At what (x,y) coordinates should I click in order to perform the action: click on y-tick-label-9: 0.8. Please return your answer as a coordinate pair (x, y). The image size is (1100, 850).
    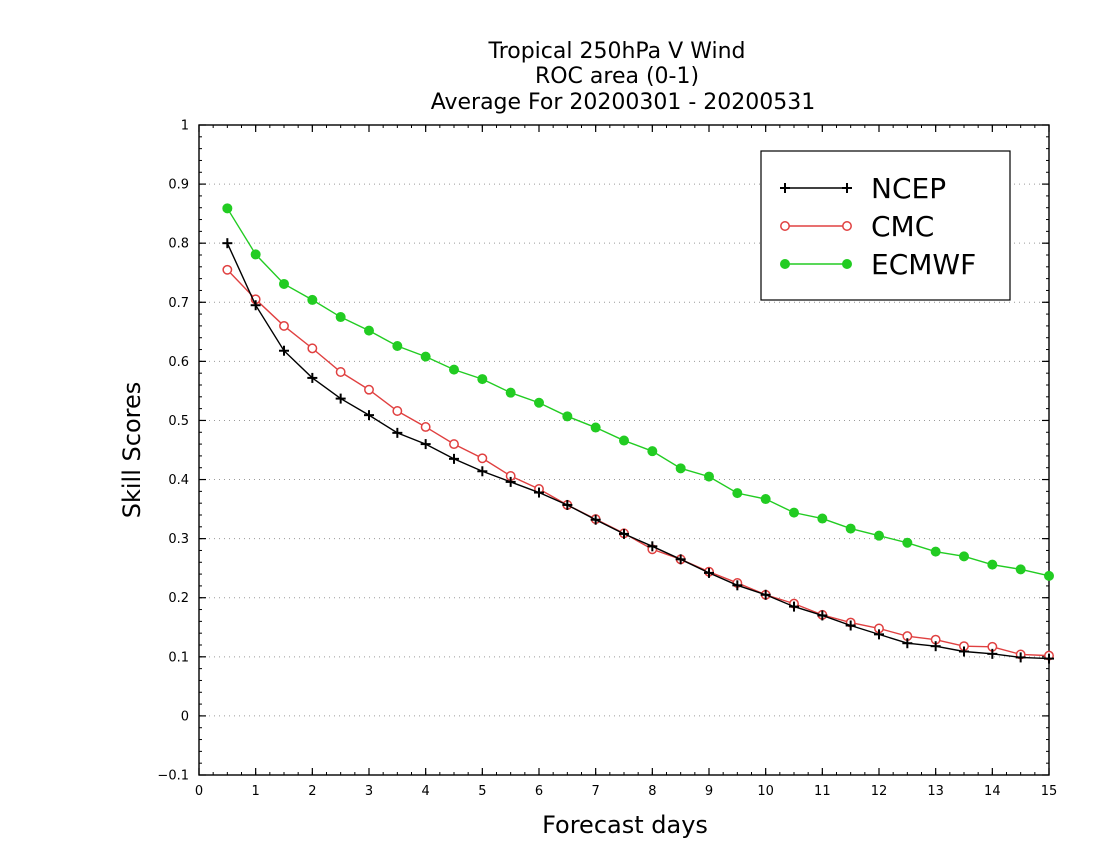
    Looking at the image, I should click on (178, 244).